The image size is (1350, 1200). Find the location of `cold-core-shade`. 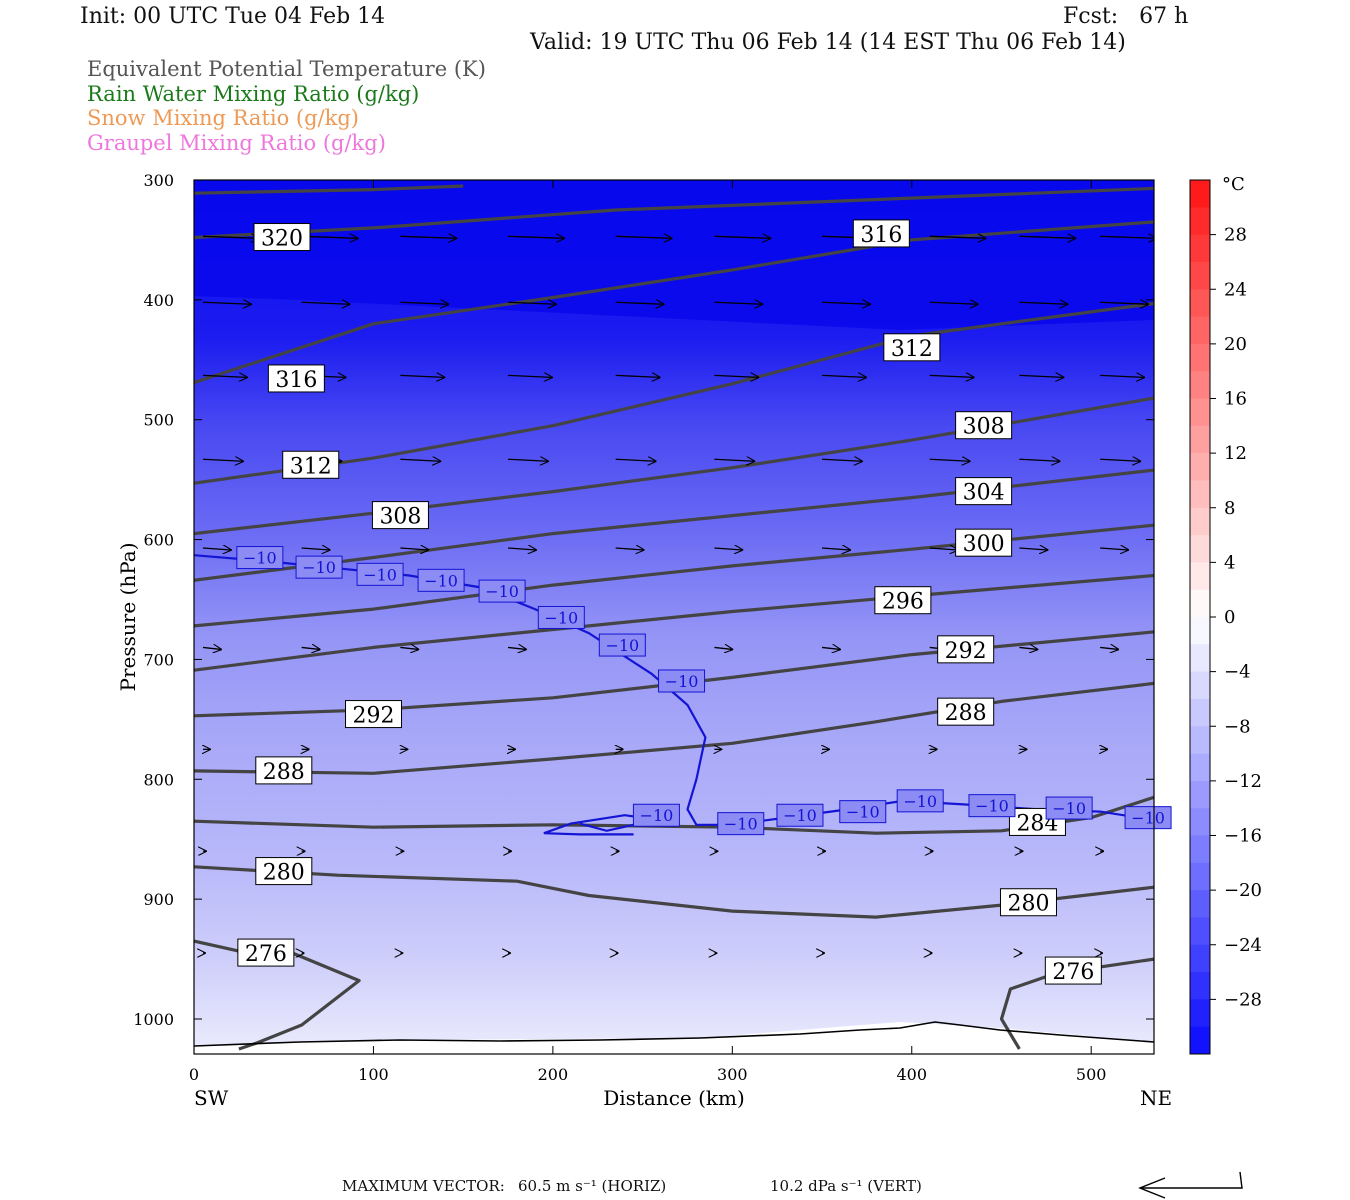

cold-core-shade is located at coordinates (674, 255).